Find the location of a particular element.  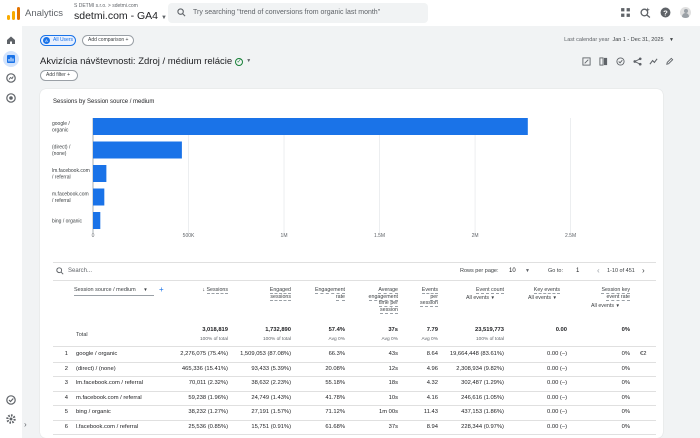

total-session-key-rate: 0% is located at coordinates (625, 330).